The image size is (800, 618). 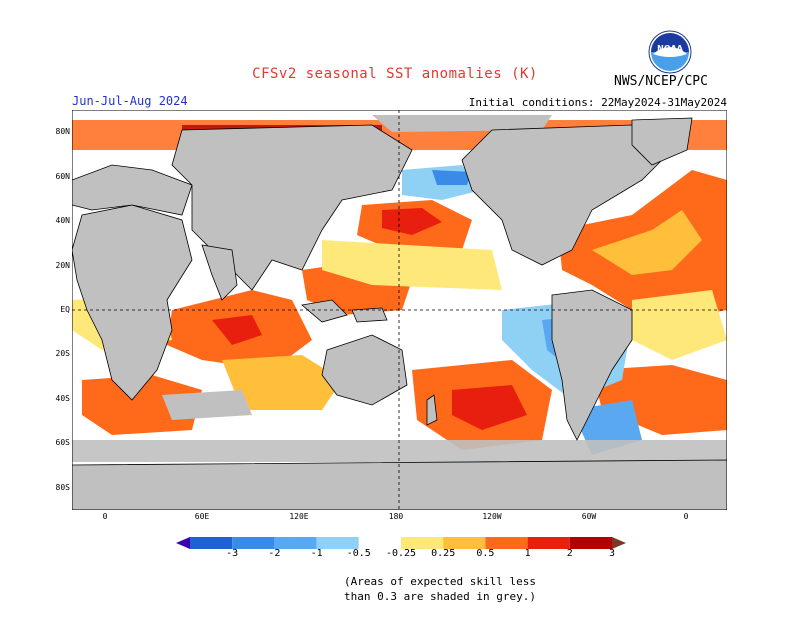 I want to click on colorbar-tick-label: 3, so click(x=612, y=553).